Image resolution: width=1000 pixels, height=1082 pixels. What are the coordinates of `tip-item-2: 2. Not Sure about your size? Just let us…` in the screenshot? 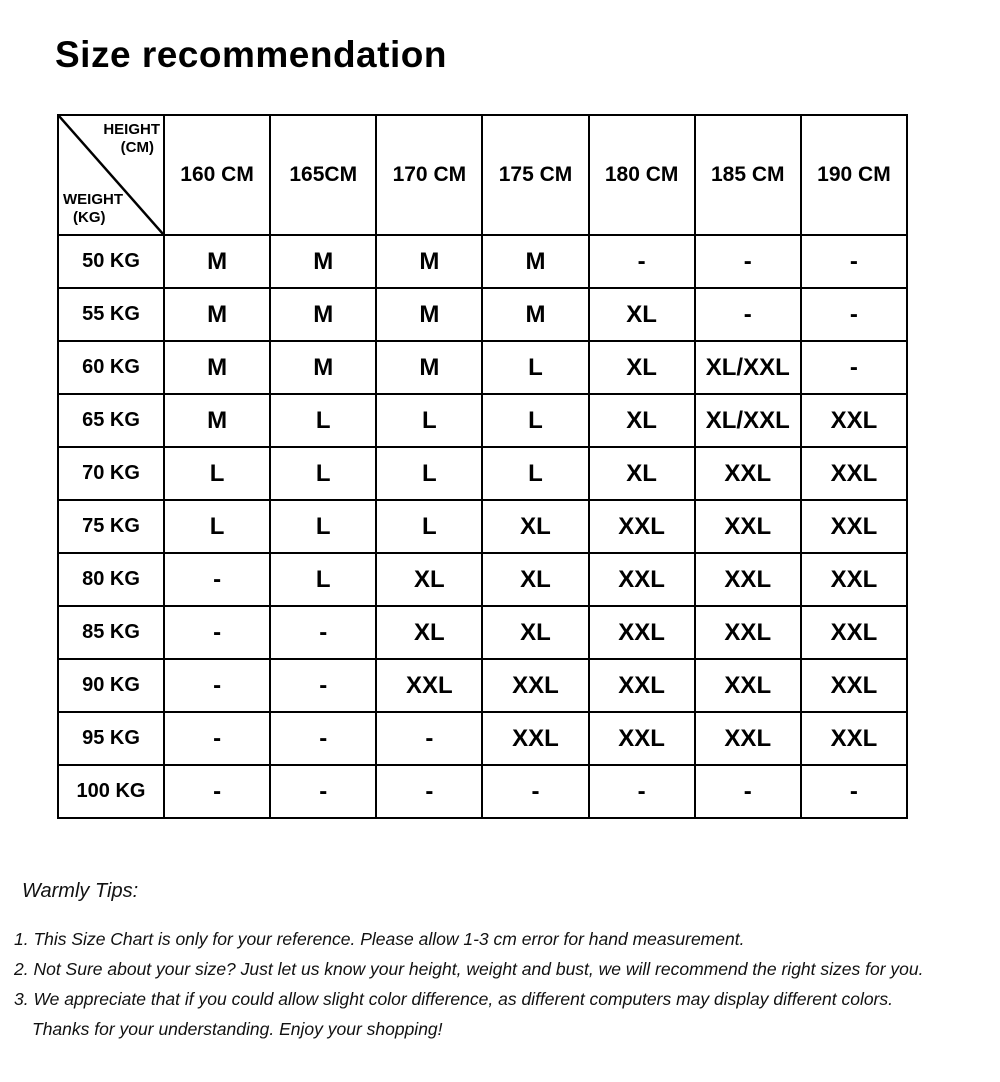 It's located at (469, 969).